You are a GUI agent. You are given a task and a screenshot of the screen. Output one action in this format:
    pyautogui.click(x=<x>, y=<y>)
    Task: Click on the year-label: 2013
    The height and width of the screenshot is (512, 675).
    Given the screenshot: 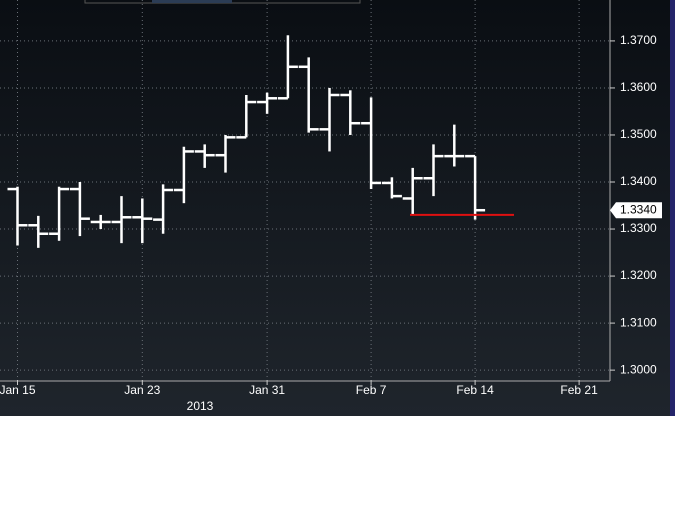 What is the action you would take?
    pyautogui.click(x=200, y=406)
    